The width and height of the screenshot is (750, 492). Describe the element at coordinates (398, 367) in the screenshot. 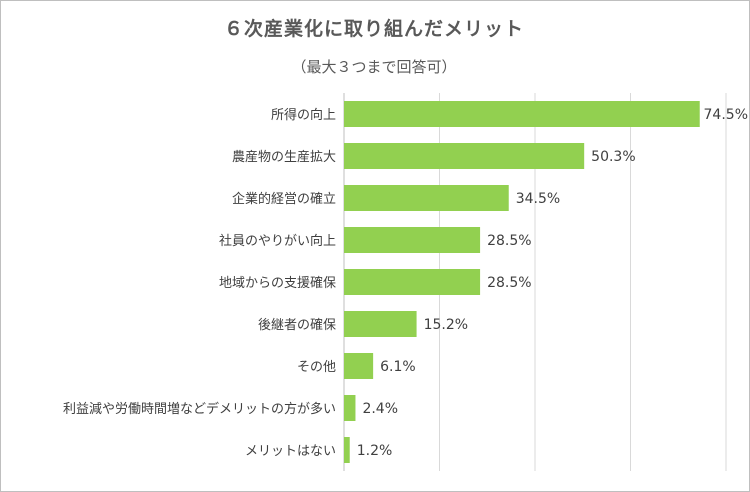

I see `value-label: 6.1%` at that location.